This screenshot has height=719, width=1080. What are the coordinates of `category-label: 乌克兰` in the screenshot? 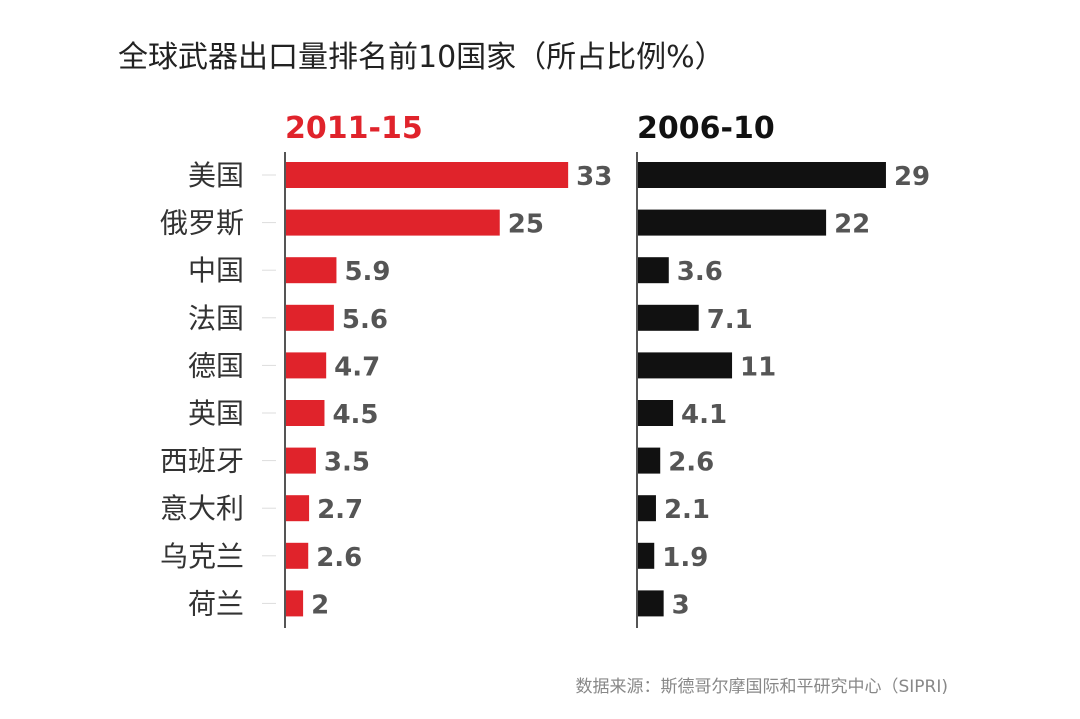 It's located at (202, 556).